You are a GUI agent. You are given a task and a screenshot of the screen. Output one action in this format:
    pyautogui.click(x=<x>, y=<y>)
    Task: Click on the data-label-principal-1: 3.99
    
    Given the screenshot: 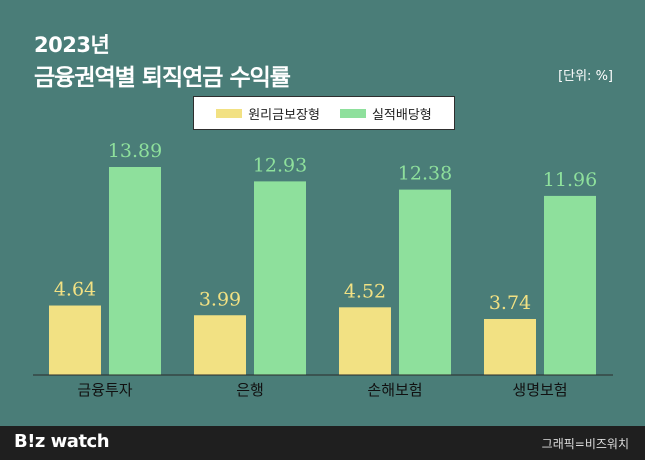 What is the action you would take?
    pyautogui.click(x=220, y=299)
    